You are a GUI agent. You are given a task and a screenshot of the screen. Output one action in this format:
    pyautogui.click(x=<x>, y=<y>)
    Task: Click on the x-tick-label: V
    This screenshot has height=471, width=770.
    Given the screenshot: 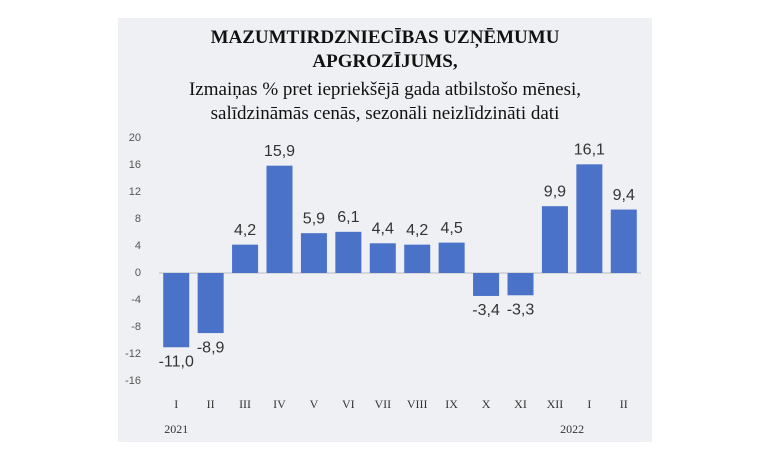 What is the action you would take?
    pyautogui.click(x=314, y=404)
    